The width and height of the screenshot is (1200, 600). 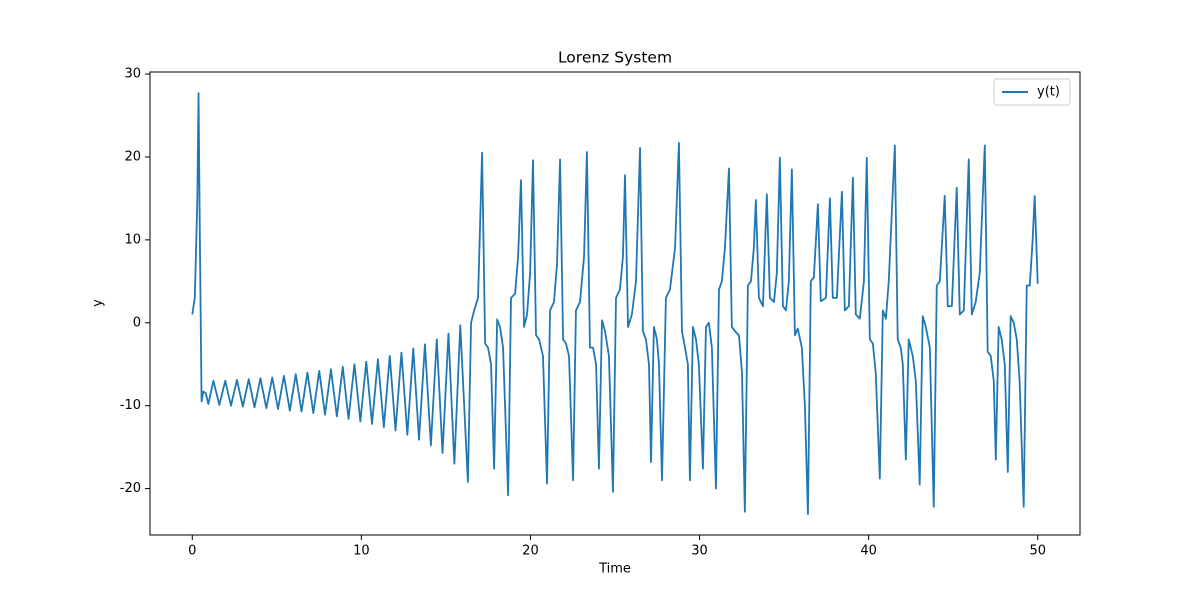 I want to click on y-axis-label: y, so click(x=98, y=303).